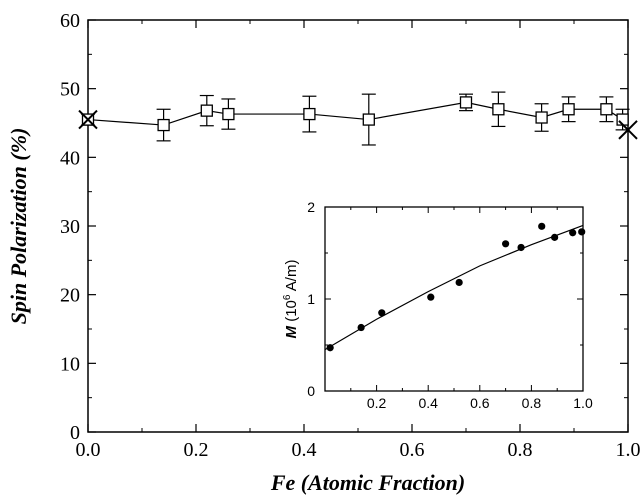  Describe the element at coordinates (291, 313) in the screenshot. I see `inset-y-axis-title-part: (10` at that location.